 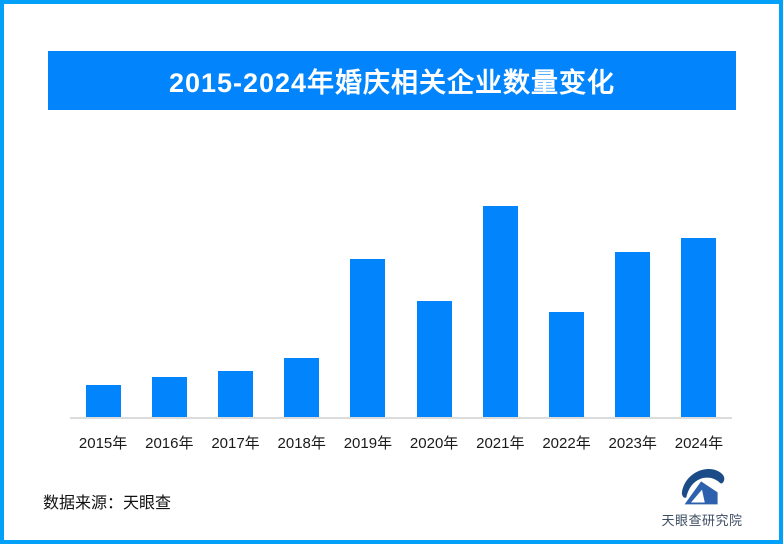 What do you see at coordinates (434, 358) in the screenshot?
I see `bar-2020年` at bounding box center [434, 358].